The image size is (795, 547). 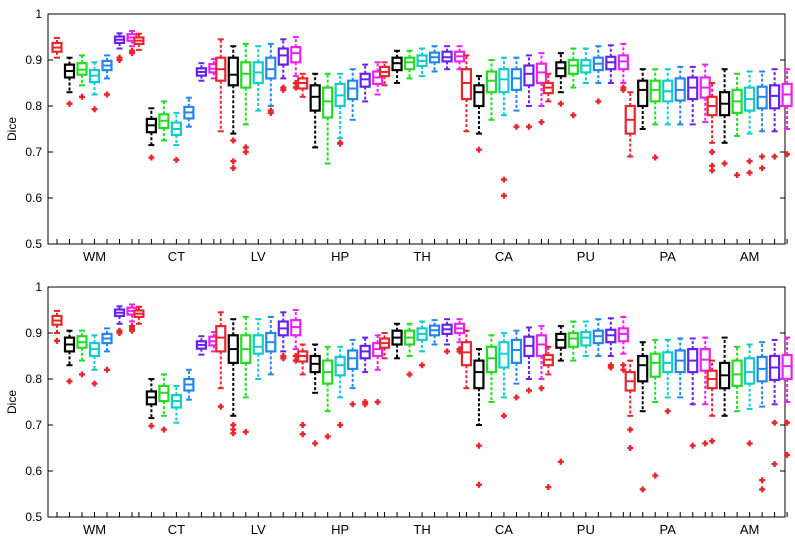 I want to click on box-group-pu: PU, so click(x=585, y=153).